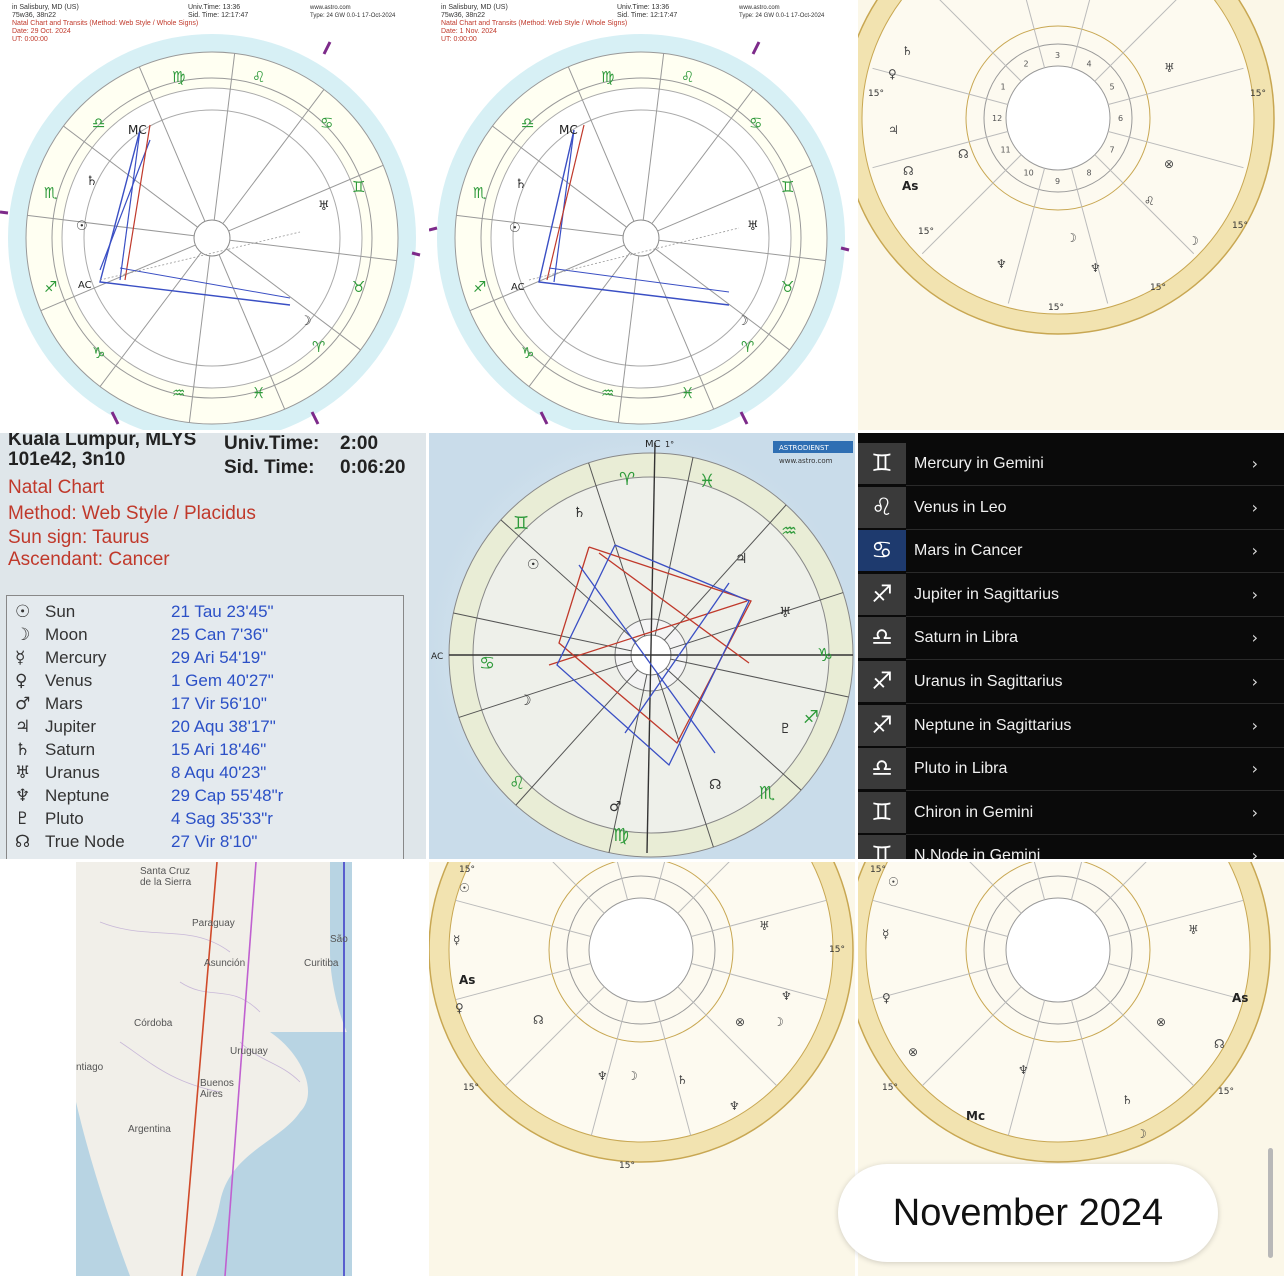 The height and width of the screenshot is (1276, 1284). Describe the element at coordinates (60, 611) in the screenshot. I see `planet-name: Sun` at that location.